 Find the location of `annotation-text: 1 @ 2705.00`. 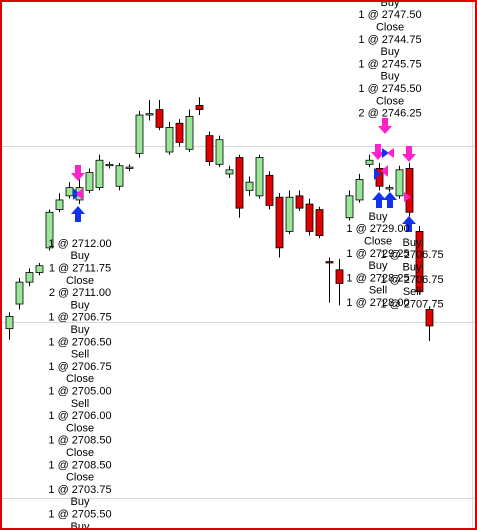

annotation-text: 1 @ 2705.00 is located at coordinates (79, 392).